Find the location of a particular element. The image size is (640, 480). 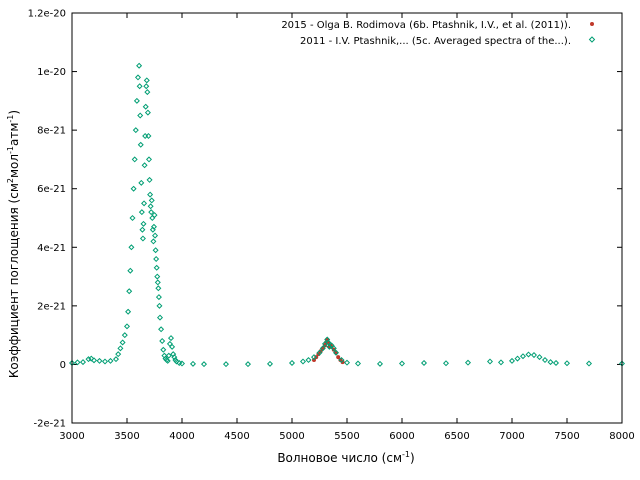

x-tick-label: 4000 is located at coordinates (181, 436).